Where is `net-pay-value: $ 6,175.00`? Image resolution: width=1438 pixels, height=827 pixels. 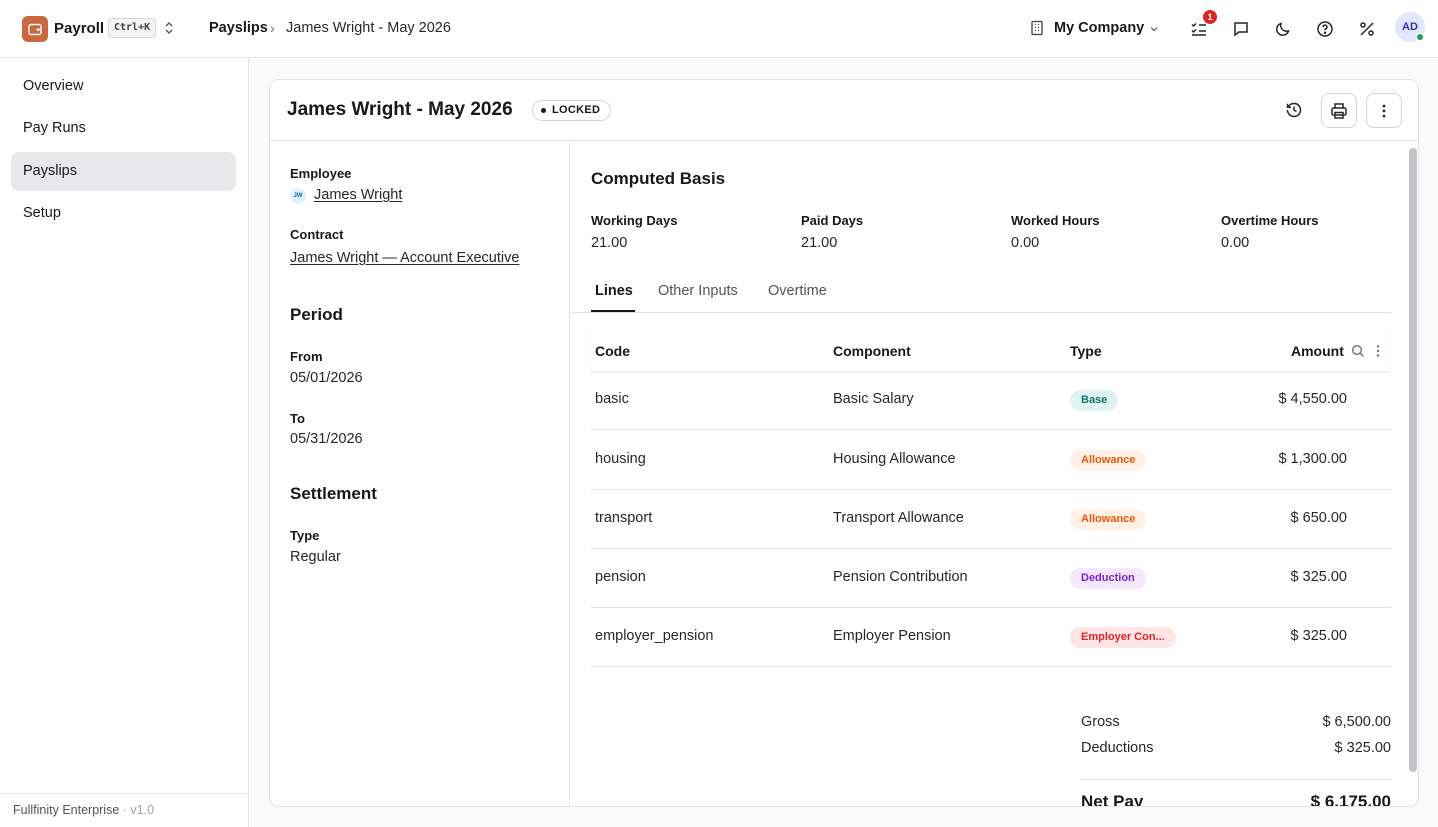
net-pay-value: $ 6,175.00 is located at coordinates (1350, 799).